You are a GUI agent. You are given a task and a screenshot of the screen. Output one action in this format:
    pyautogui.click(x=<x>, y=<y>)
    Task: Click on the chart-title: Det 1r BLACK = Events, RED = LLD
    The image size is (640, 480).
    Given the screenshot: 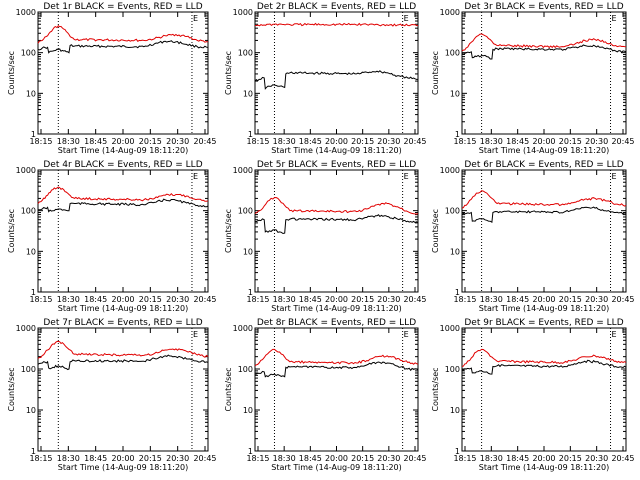 What is the action you would take?
    pyautogui.click(x=122, y=7)
    